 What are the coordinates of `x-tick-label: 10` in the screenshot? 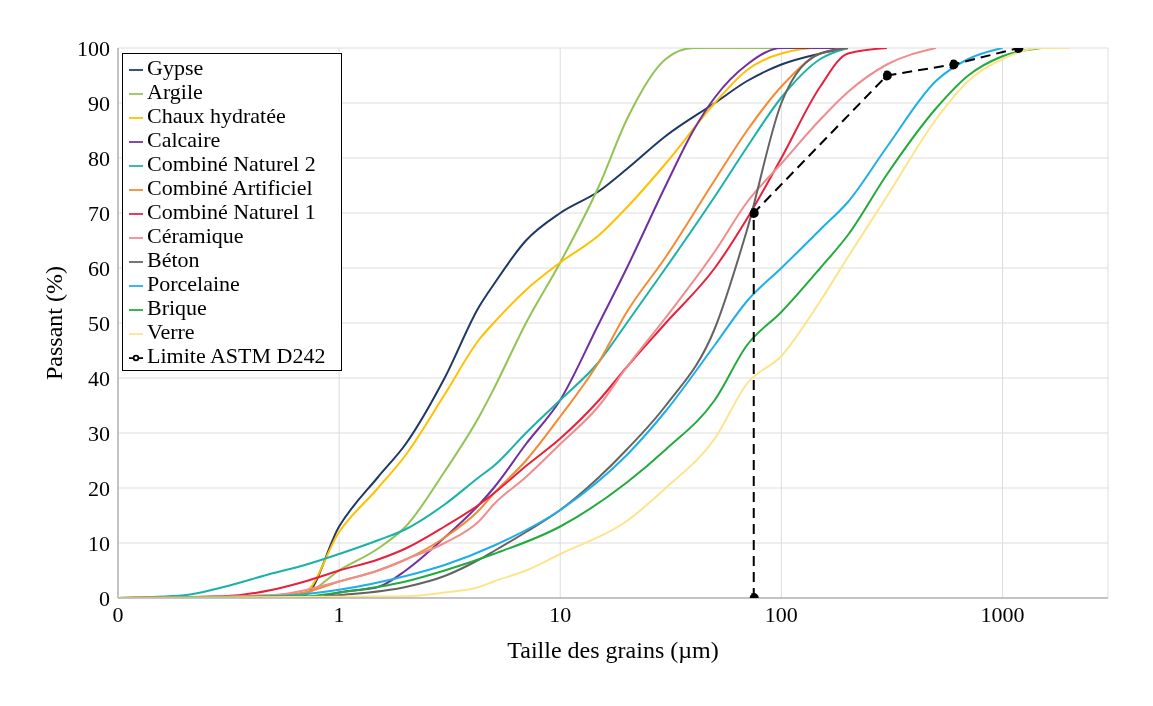 It's located at (560, 614).